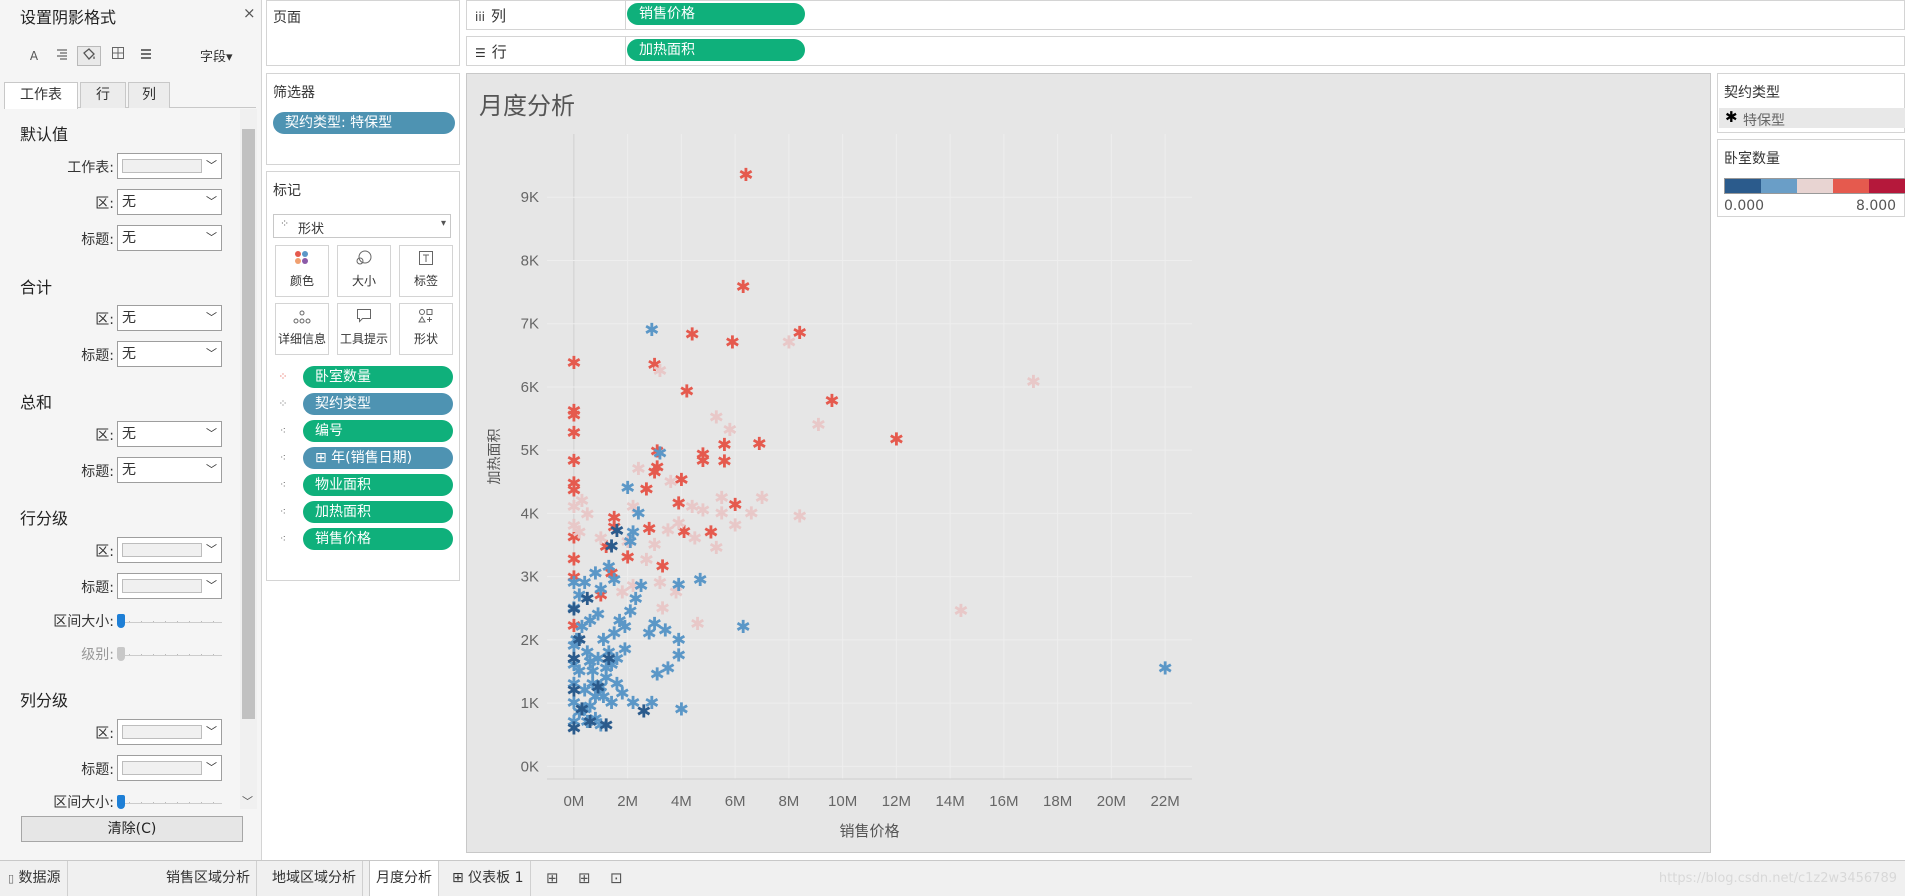  What do you see at coordinates (302, 271) in the screenshot?
I see `color-button: 颜色` at bounding box center [302, 271].